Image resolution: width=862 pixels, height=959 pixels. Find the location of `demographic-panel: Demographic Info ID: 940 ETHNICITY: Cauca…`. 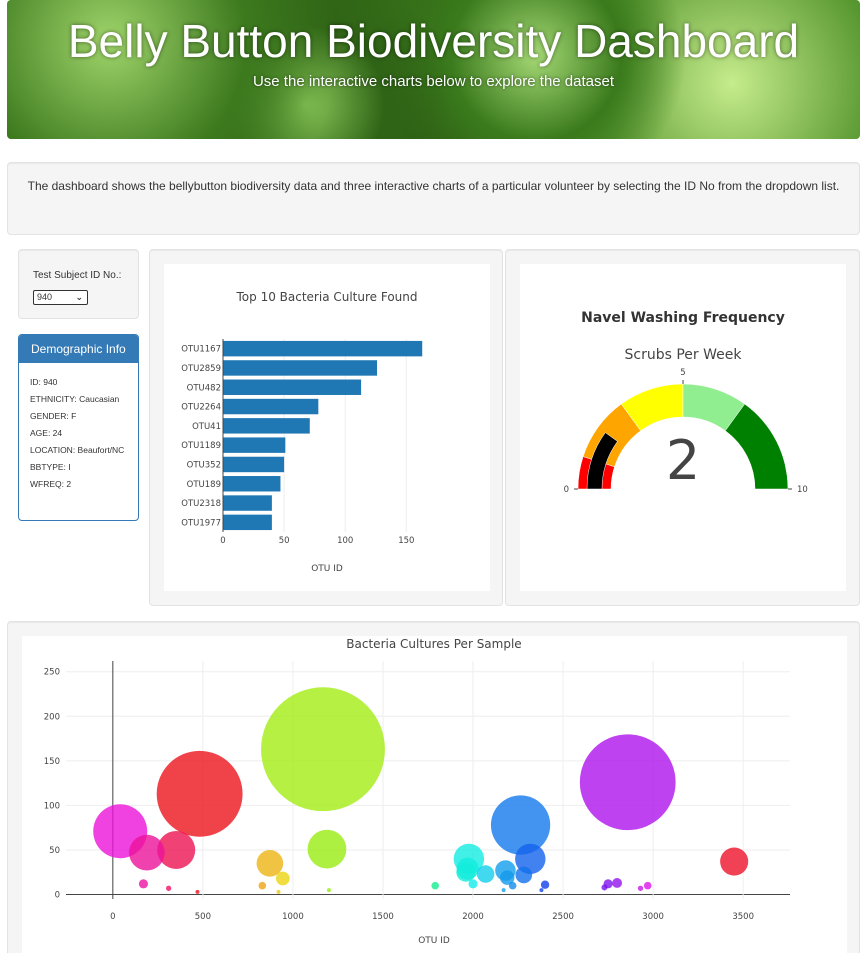

demographic-panel: Demographic Info ID: 940 ETHNICITY: Cauca… is located at coordinates (78, 427).